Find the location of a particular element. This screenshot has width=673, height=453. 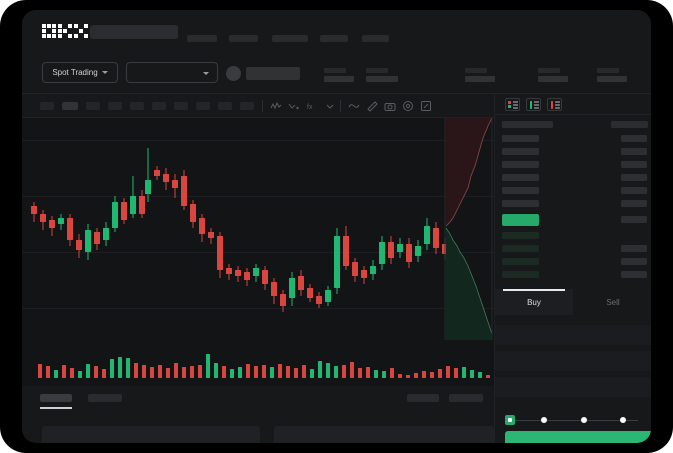

app-header is located at coordinates (336, 31).